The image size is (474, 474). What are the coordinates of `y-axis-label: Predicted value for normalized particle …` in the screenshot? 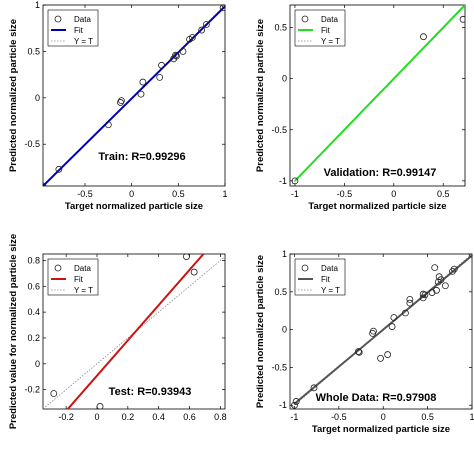 It's located at (13, 331).